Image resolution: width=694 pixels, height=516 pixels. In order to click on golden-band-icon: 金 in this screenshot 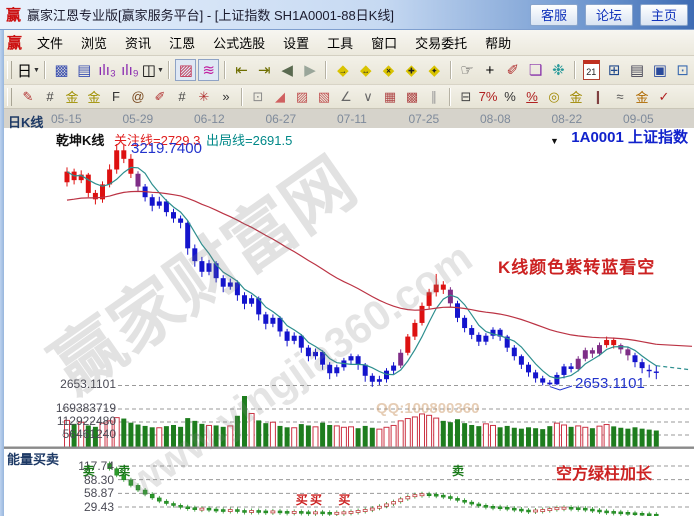, I will do `click(642, 97)`.